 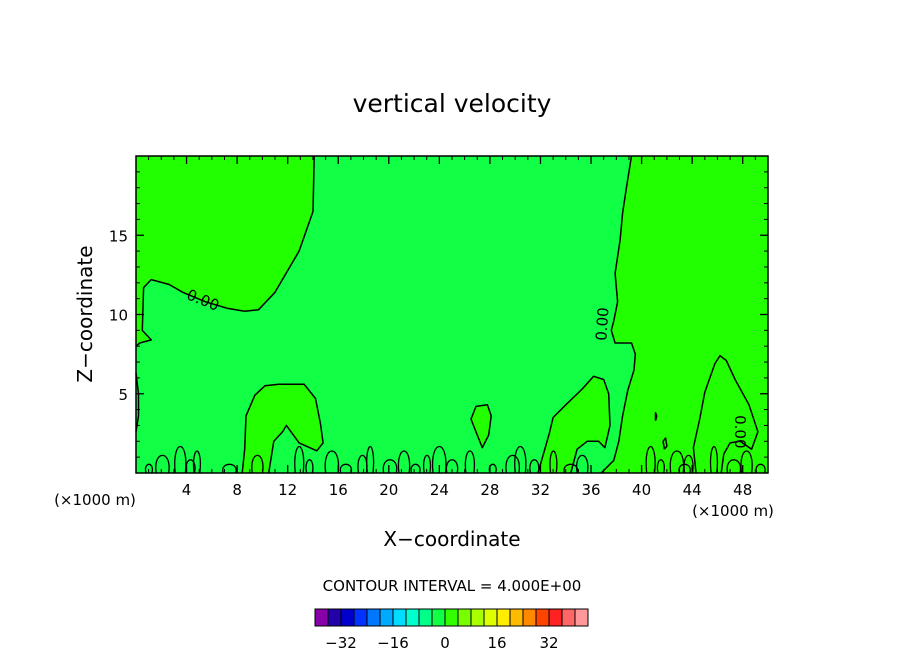 What do you see at coordinates (95, 500) in the screenshot?
I see `z-unit-label: (×1000 m)` at bounding box center [95, 500].